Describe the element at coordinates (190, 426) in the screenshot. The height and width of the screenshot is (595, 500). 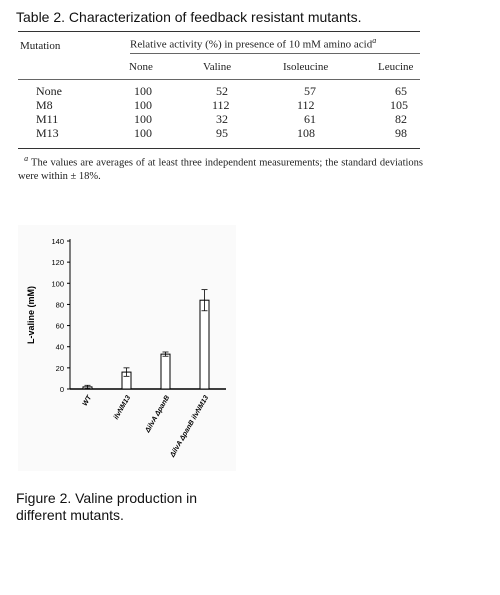
I see `x-tick-label: ΔilvA ΔpanB ilvNM13` at that location.